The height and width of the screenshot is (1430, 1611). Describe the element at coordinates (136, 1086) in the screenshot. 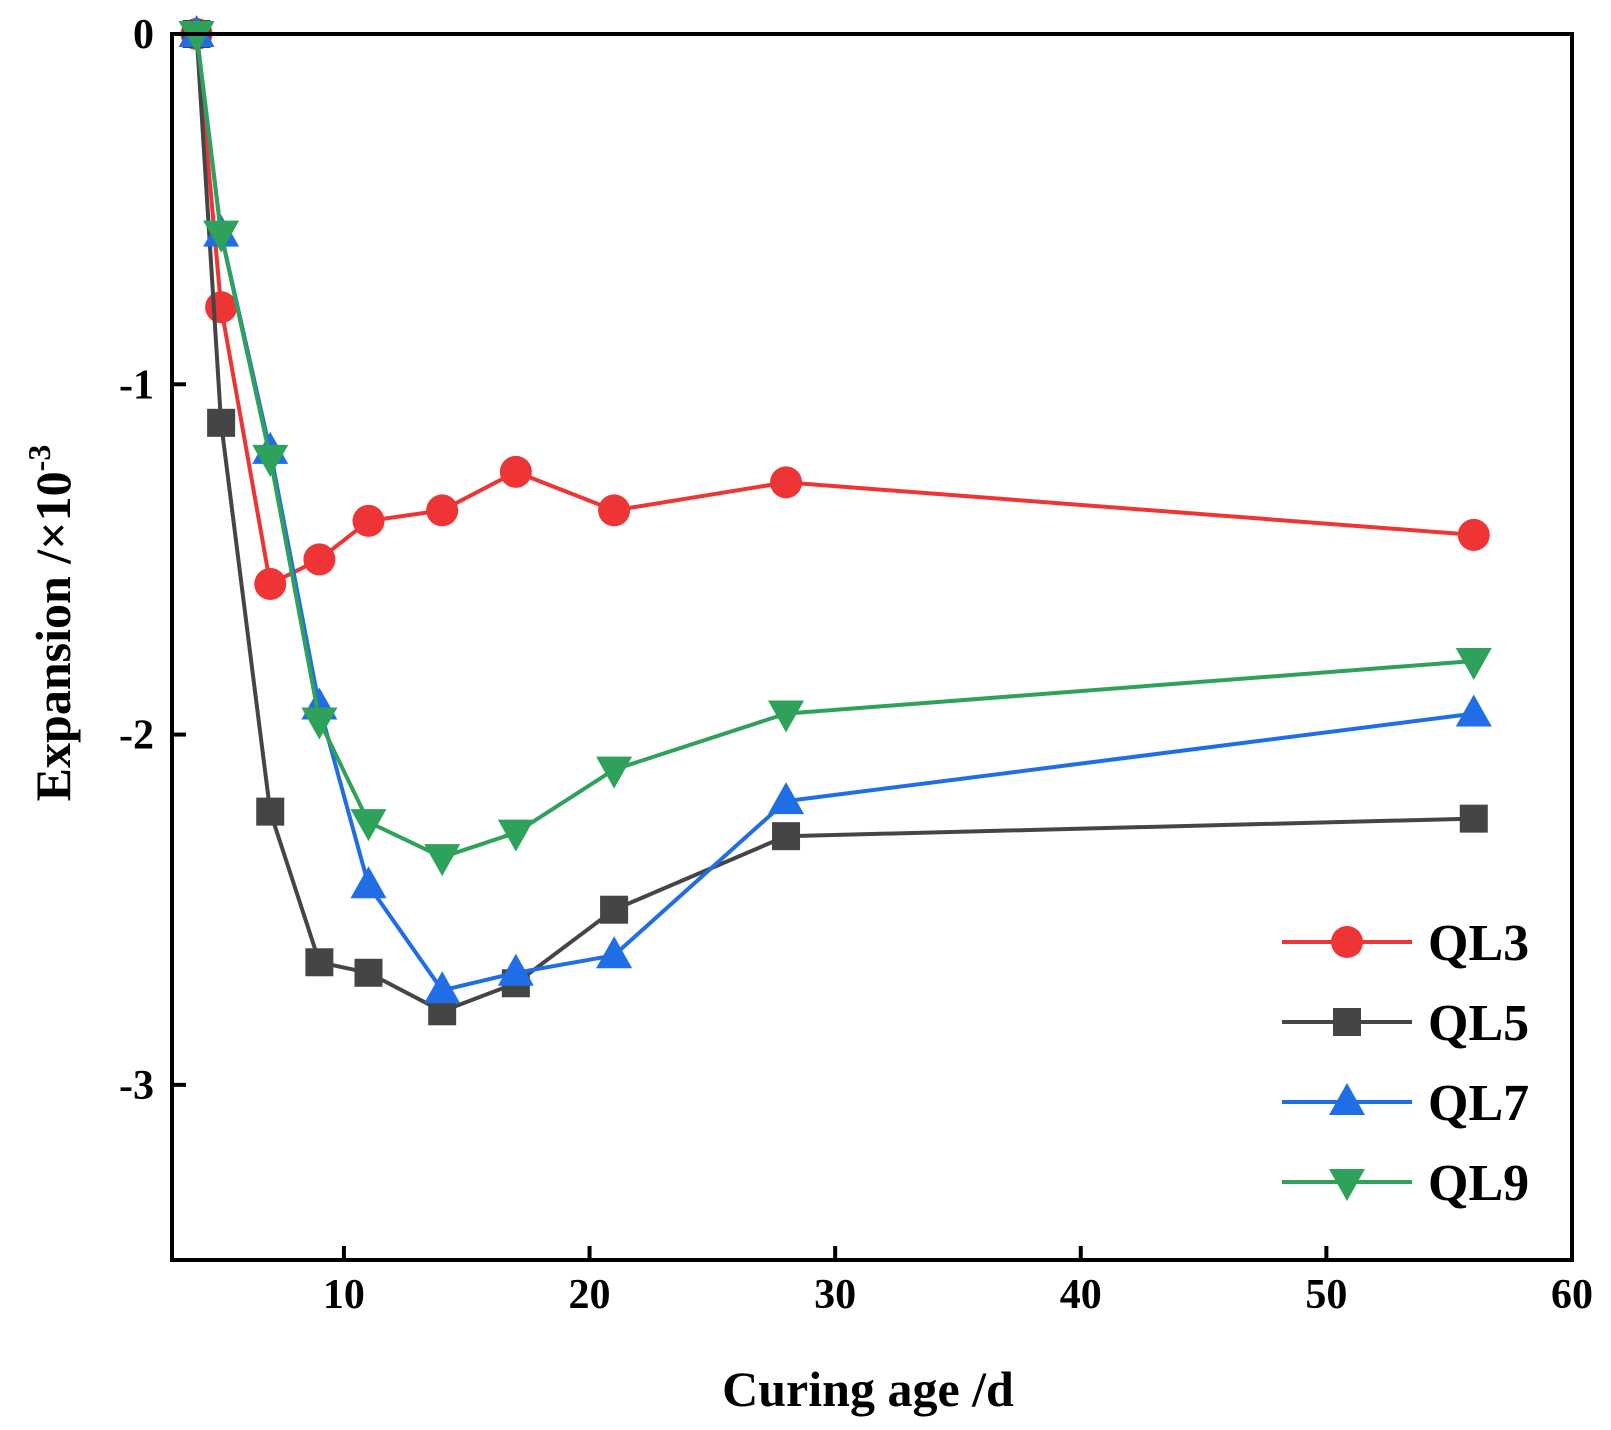

I see `y-tick-label: -3` at that location.